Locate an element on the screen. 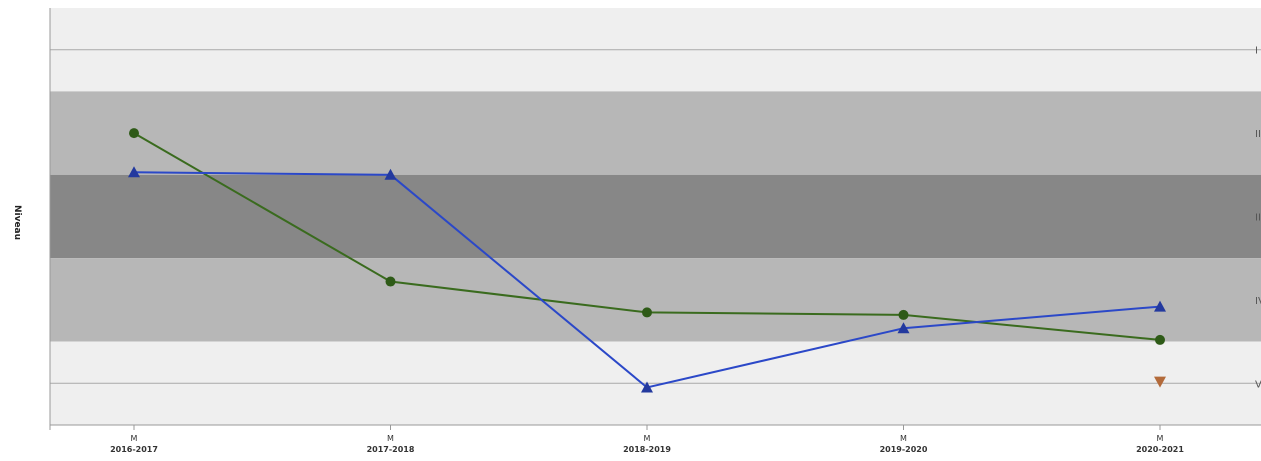  level-label: II is located at coordinates (1258, 134).